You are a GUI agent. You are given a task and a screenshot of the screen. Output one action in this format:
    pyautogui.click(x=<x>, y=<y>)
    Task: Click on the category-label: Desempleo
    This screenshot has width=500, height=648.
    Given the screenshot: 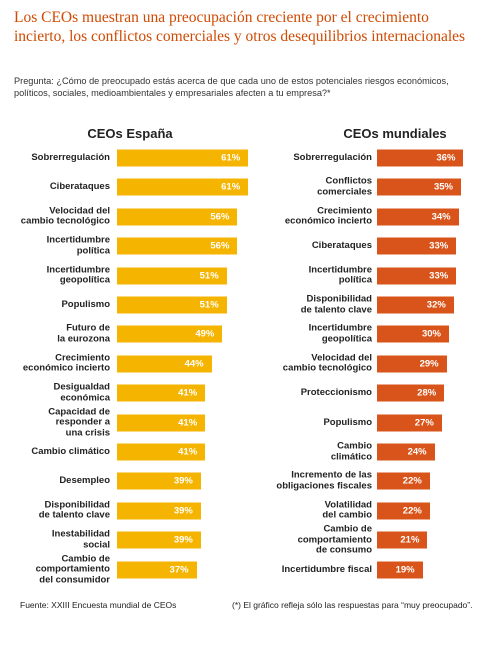 What is the action you would take?
    pyautogui.click(x=84, y=481)
    